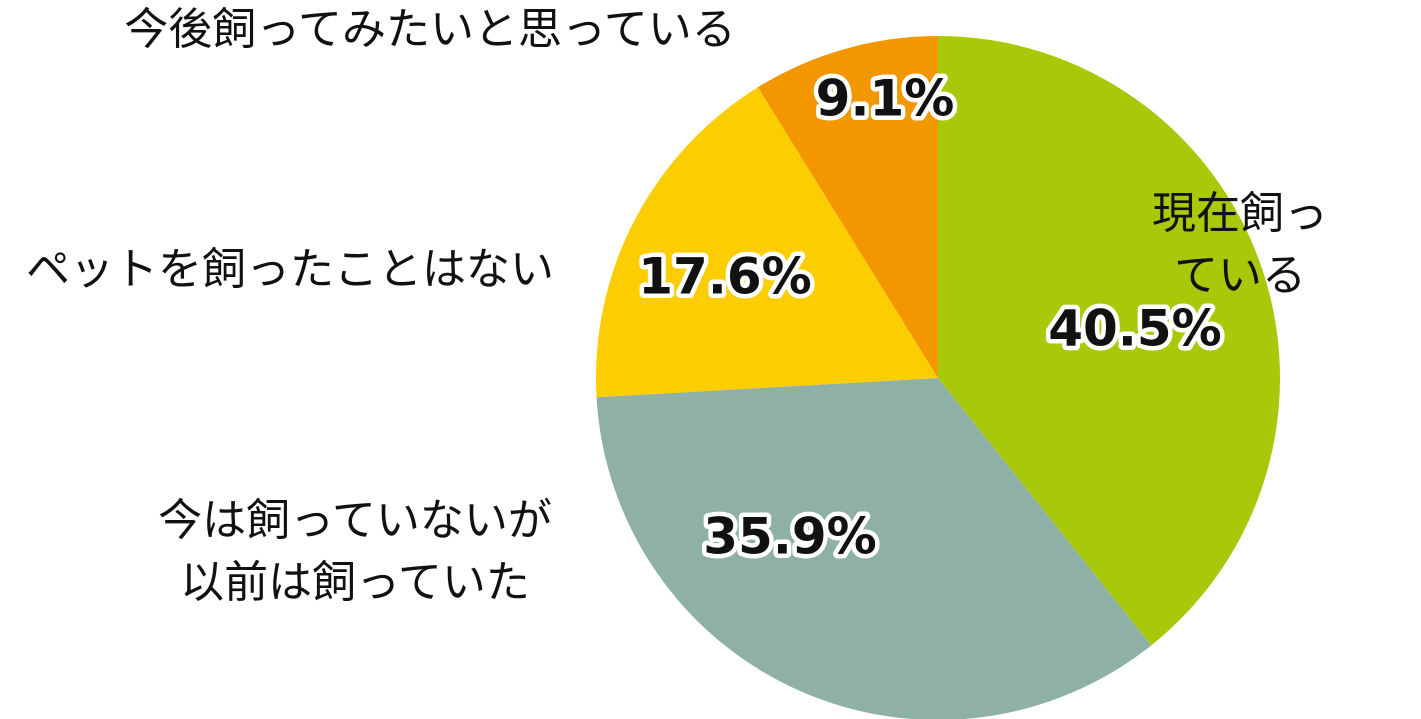 The image size is (1421, 719). Describe the element at coordinates (430, 29) in the screenshot. I see `category-label: 今後飼ってみたいと思っている` at that location.